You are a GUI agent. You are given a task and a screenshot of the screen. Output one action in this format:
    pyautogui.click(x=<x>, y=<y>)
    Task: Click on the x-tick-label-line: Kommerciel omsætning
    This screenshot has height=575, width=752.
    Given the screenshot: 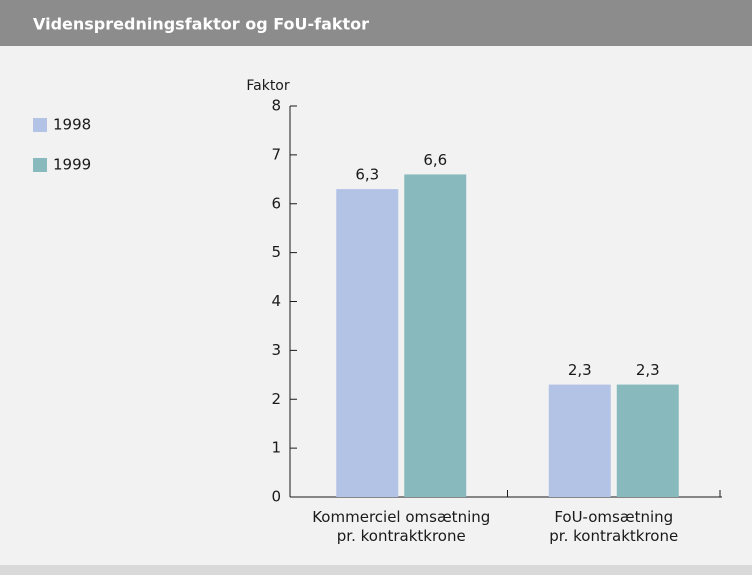 What is the action you would take?
    pyautogui.click(x=401, y=517)
    